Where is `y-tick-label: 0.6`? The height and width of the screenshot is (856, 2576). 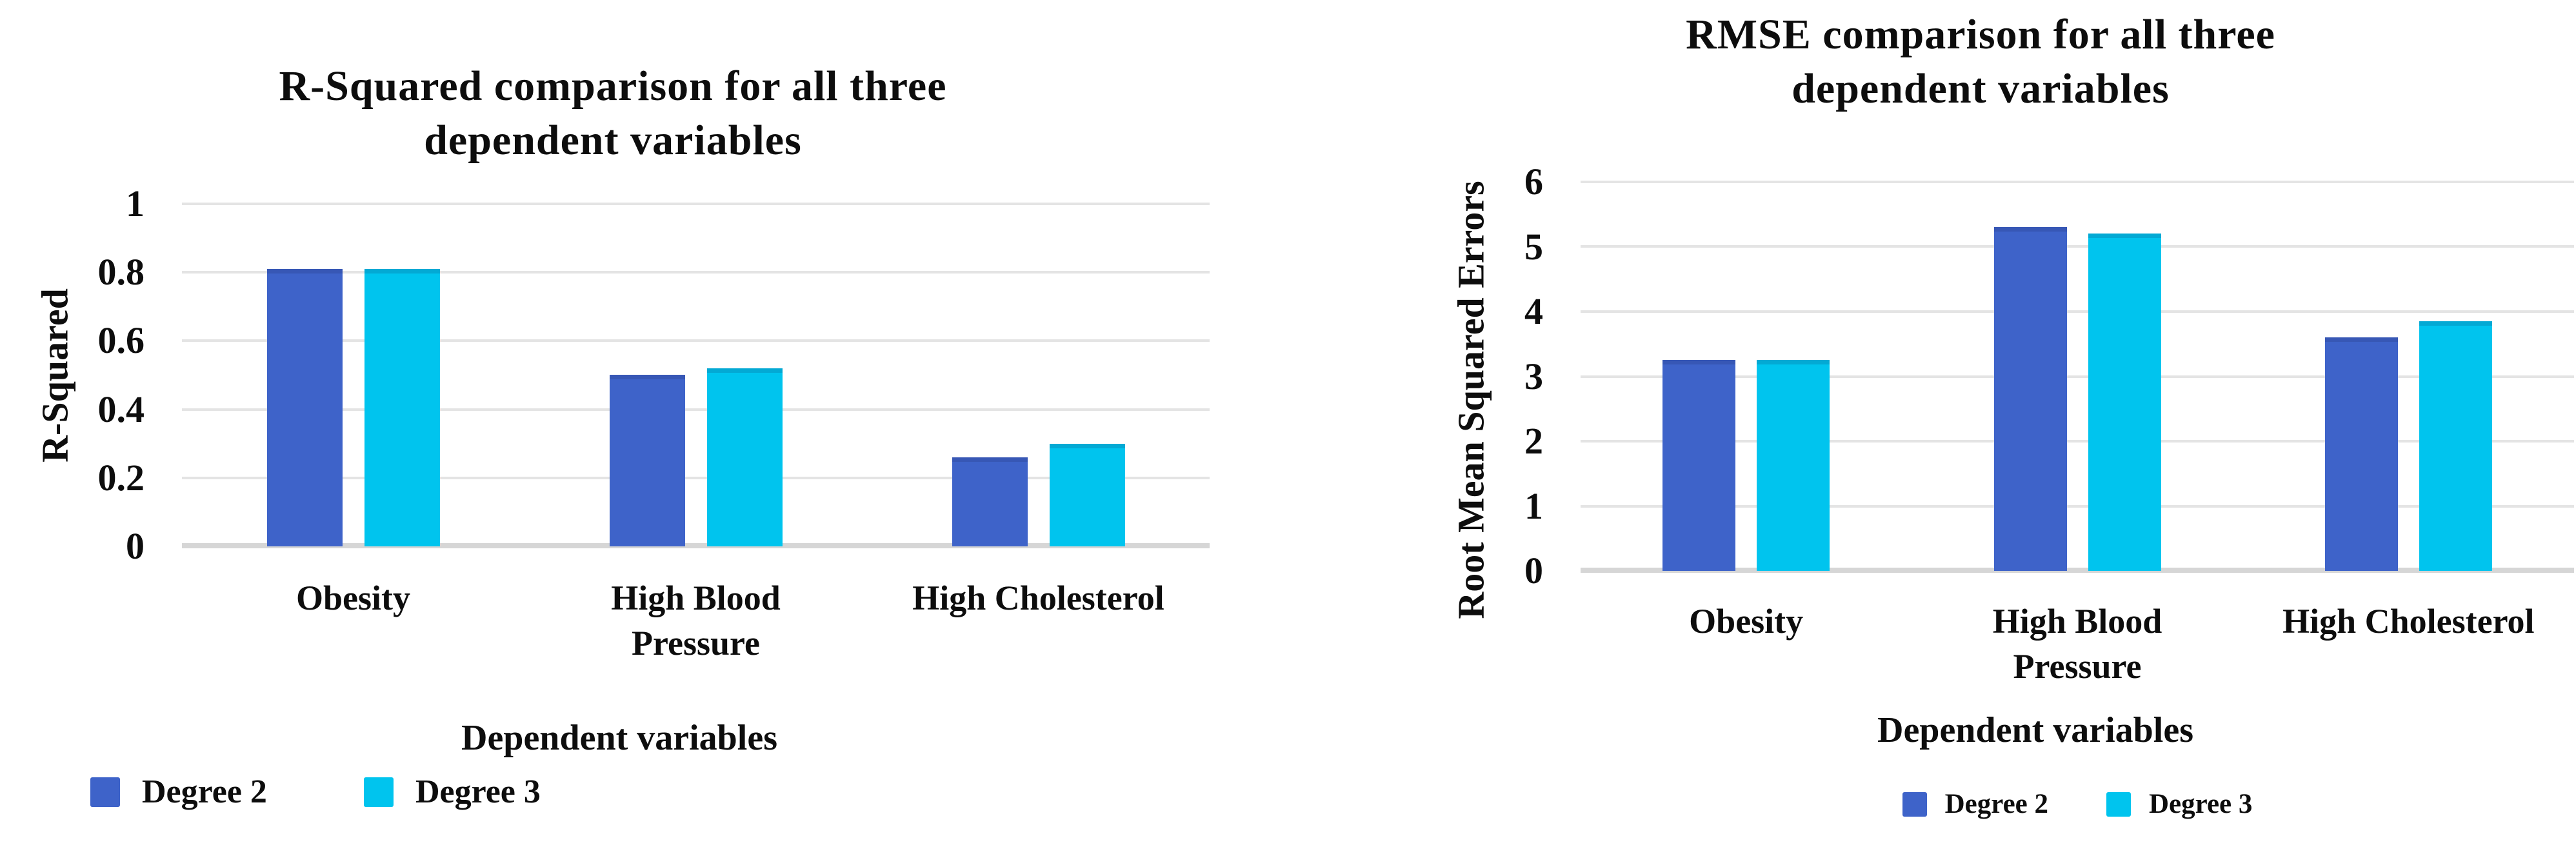 y-tick-label: 0.6 is located at coordinates (121, 340).